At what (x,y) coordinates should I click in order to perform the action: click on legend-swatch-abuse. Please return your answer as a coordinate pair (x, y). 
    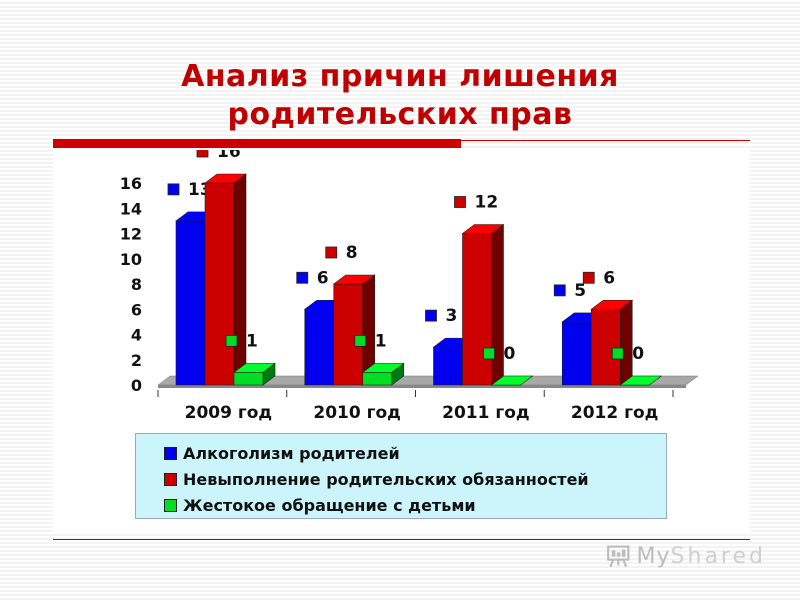
    Looking at the image, I should click on (170, 505).